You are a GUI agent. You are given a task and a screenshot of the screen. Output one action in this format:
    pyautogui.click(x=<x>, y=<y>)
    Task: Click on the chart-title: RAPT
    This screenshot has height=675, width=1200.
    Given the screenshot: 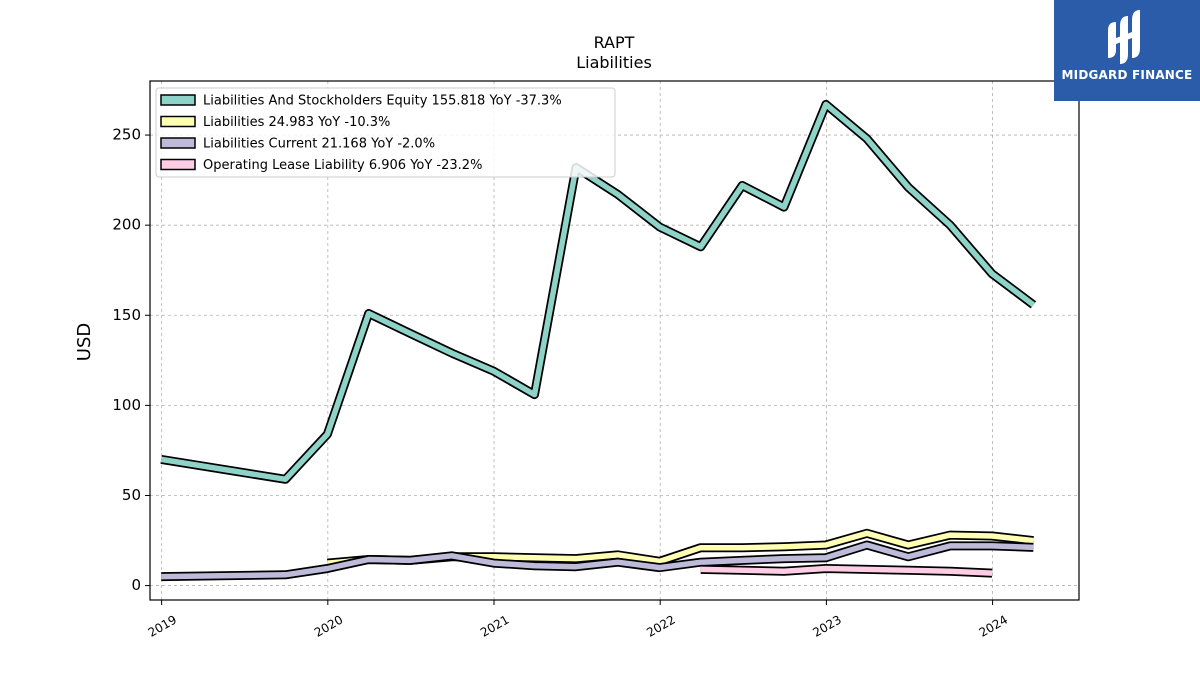 What is the action you would take?
    pyautogui.click(x=614, y=42)
    